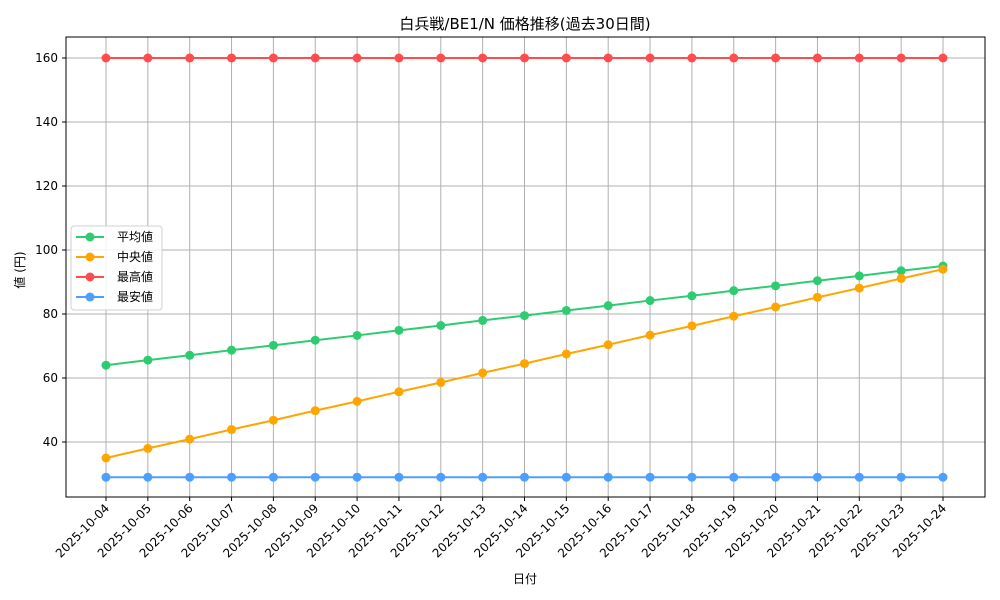 This screenshot has height=600, width=1000. Describe the element at coordinates (135, 296) in the screenshot. I see `legend-label: 最安値` at that location.